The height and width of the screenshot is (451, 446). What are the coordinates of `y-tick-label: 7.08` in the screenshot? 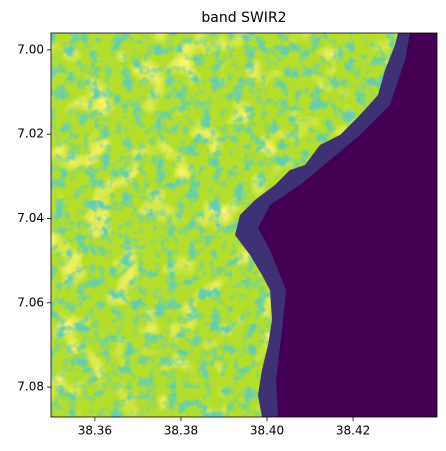 It's located at (30, 387).